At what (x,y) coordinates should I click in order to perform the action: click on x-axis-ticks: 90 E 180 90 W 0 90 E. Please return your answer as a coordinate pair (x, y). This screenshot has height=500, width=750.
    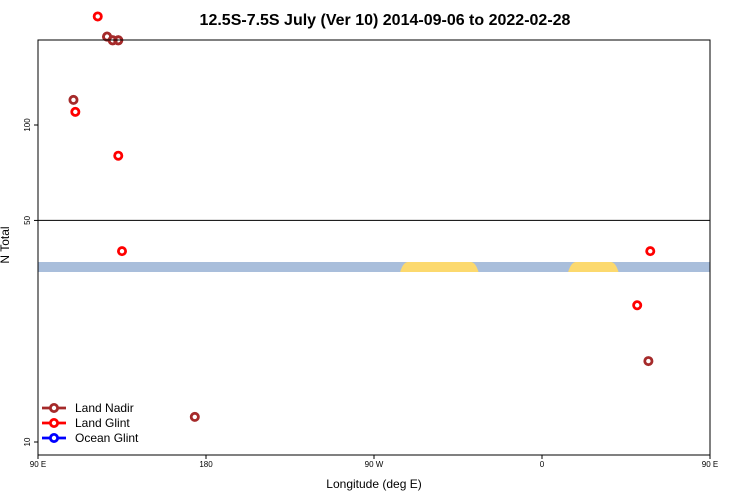
    Looking at the image, I should click on (374, 462).